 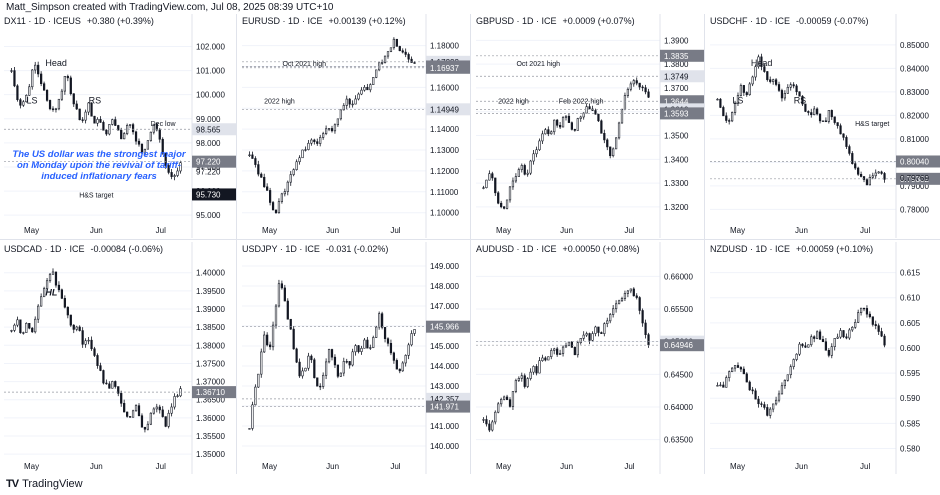 I want to click on y-tick-label: 102.000, so click(x=210, y=46).